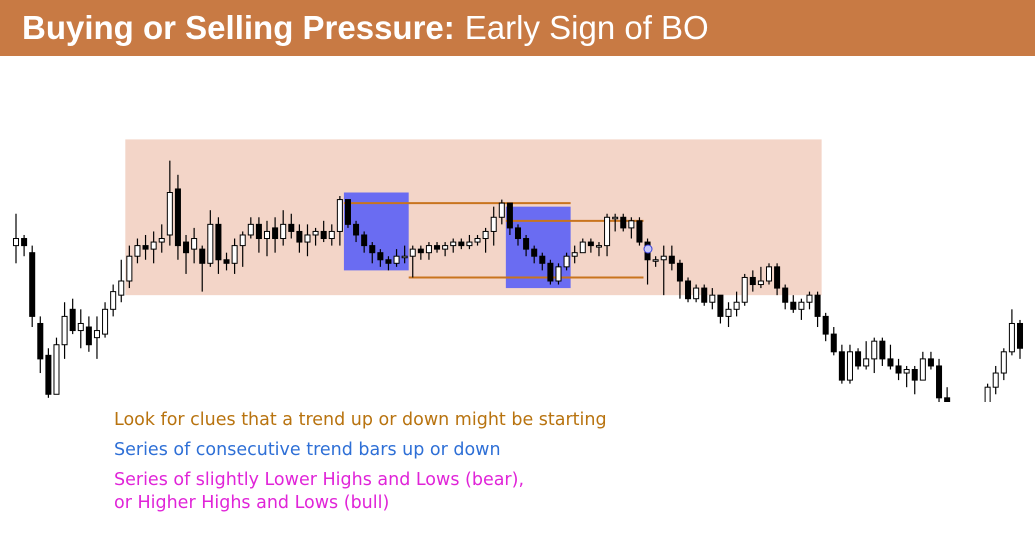 Image resolution: width=1035 pixels, height=542 pixels. I want to click on cursor-dot, so click(648, 249).